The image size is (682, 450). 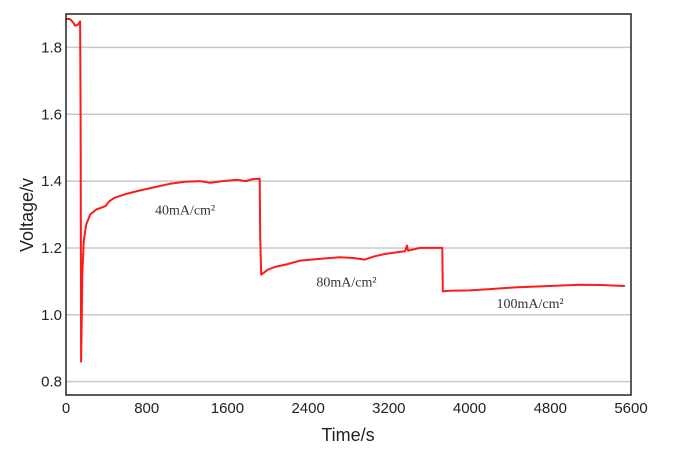 I want to click on y-tick-label: 1.2, so click(x=51, y=248).